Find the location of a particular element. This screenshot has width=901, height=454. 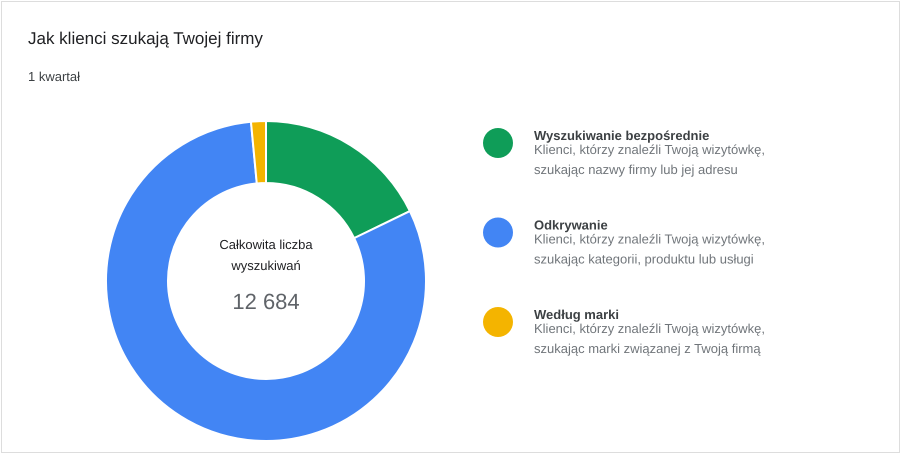

text: Całkowita liczba wyszukiwań is located at coordinates (266, 255).